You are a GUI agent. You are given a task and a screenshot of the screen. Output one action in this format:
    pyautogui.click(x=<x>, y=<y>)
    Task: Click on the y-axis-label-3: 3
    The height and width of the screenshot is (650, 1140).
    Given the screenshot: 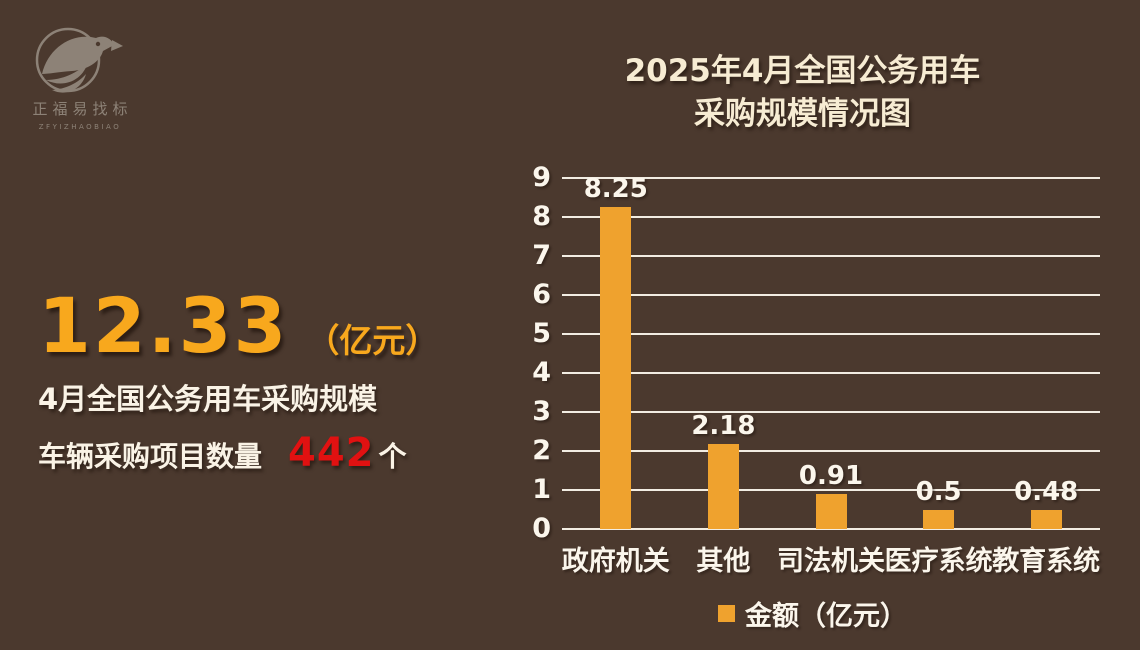 What is the action you would take?
    pyautogui.click(x=541, y=411)
    